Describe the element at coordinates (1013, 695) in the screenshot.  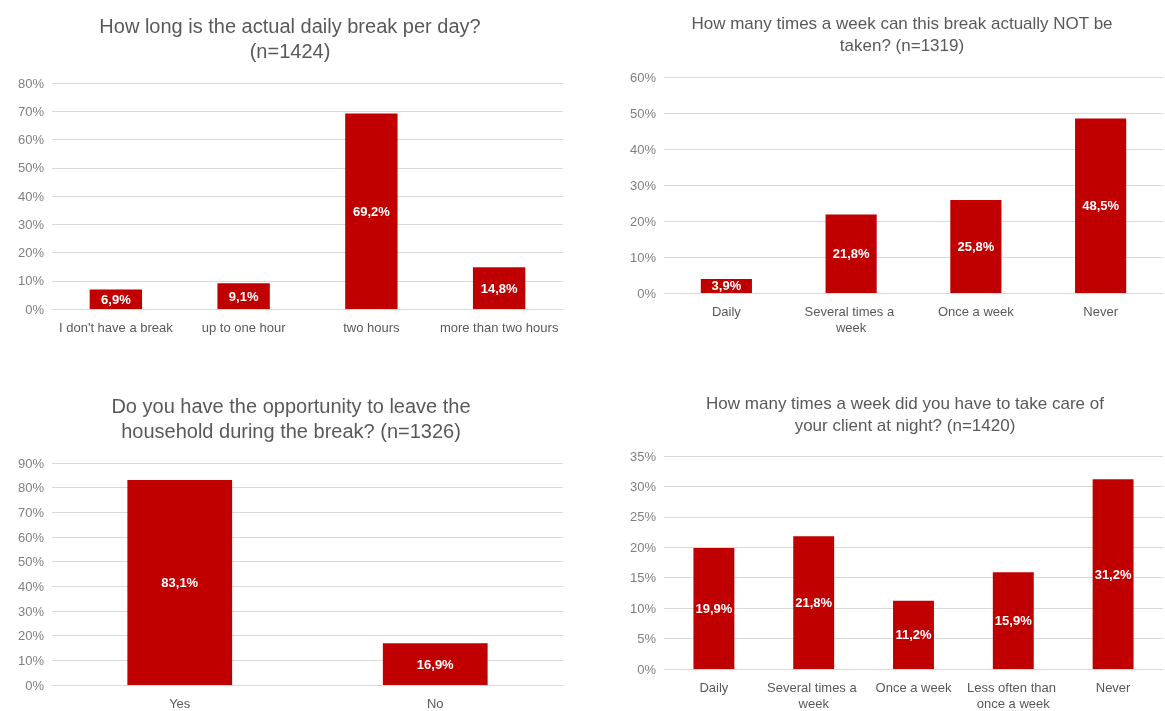
I see `x-tick-label: Less often than once a week` at that location.